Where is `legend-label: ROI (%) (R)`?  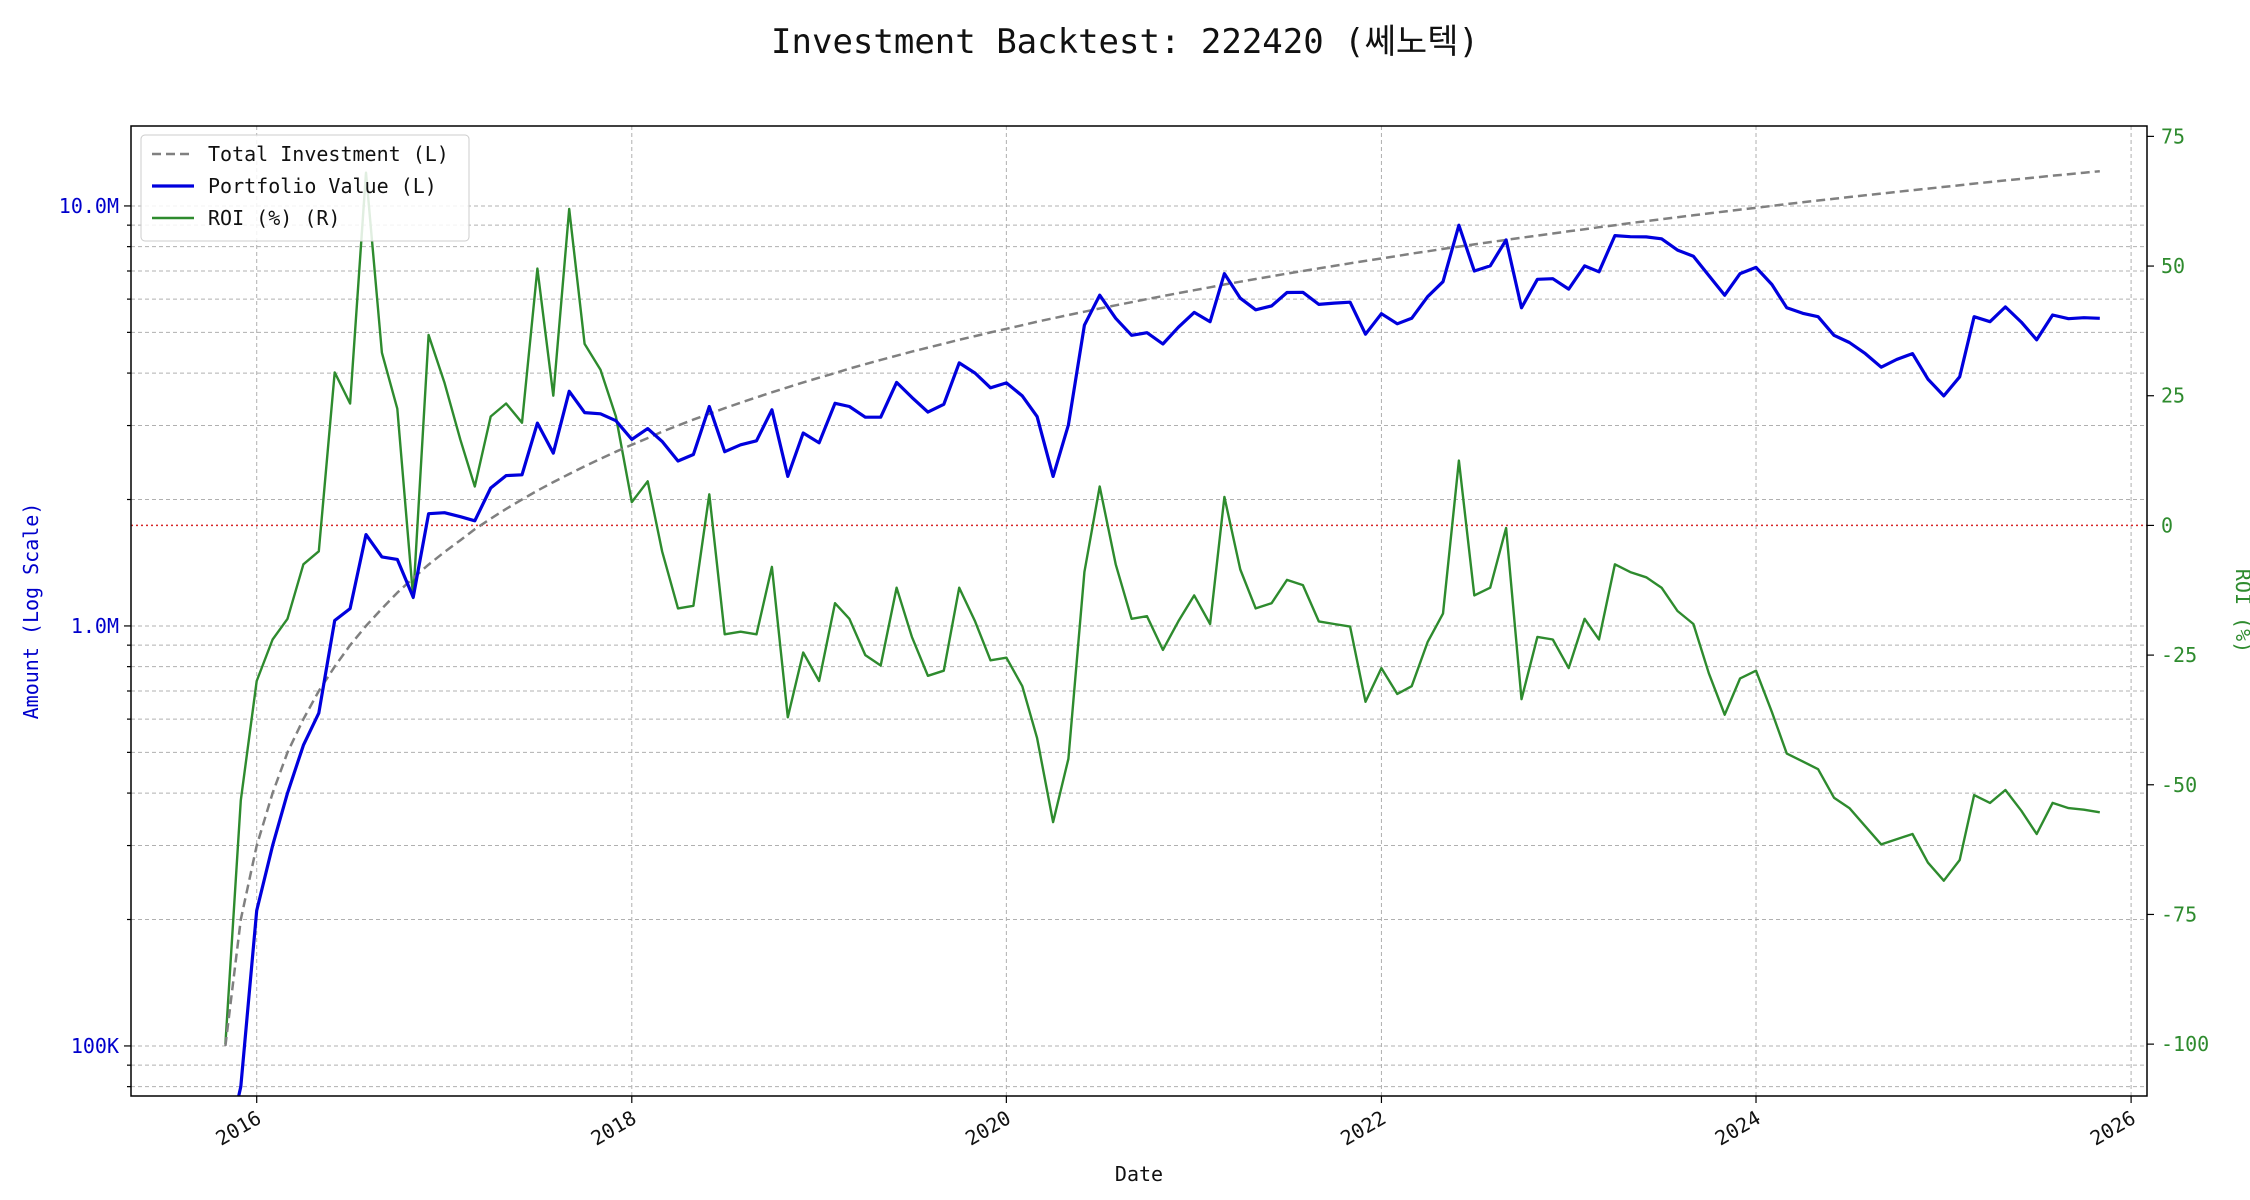 legend-label: ROI (%) (R) is located at coordinates (274, 218).